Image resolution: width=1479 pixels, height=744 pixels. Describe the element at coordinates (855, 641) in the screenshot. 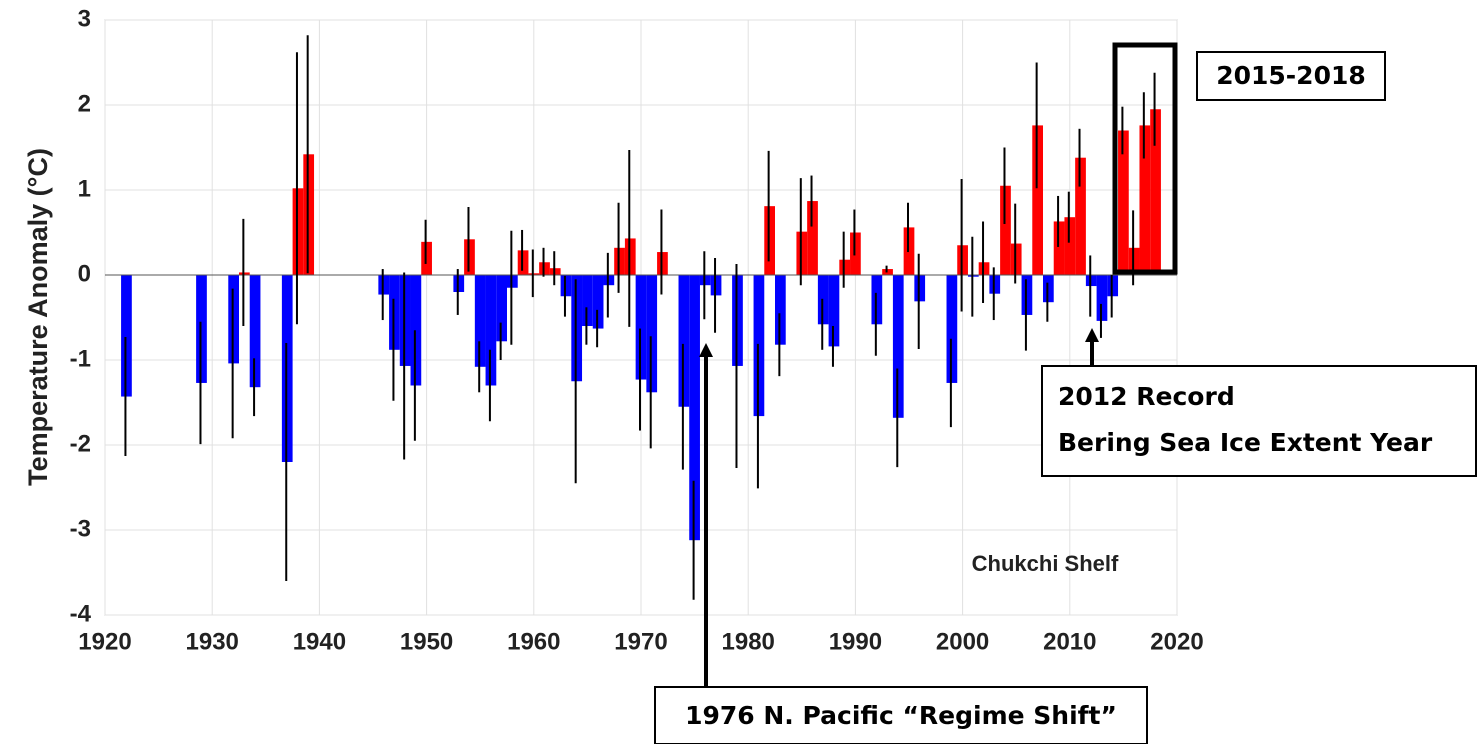

I see `x-tick-label: 1990` at that location.